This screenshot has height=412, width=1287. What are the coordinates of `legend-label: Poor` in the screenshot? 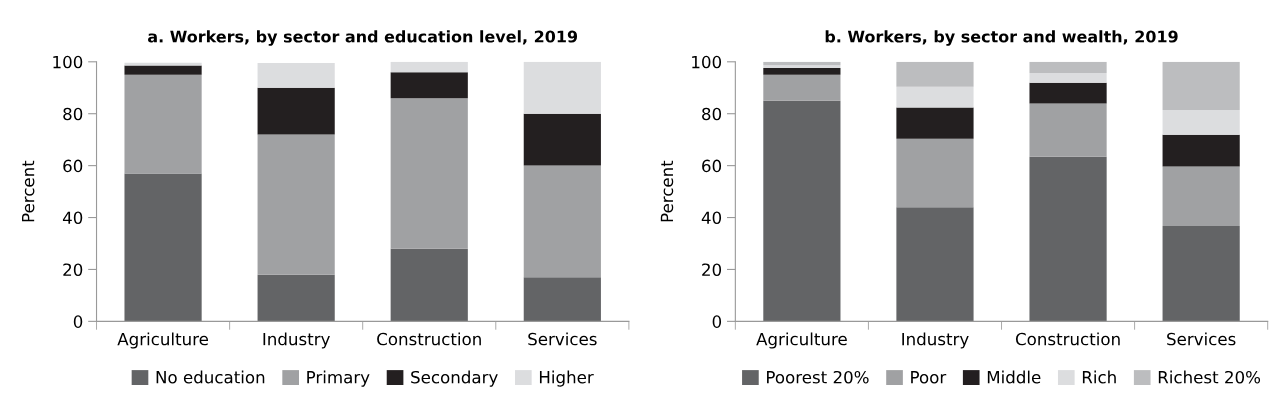 It's located at (929, 377).